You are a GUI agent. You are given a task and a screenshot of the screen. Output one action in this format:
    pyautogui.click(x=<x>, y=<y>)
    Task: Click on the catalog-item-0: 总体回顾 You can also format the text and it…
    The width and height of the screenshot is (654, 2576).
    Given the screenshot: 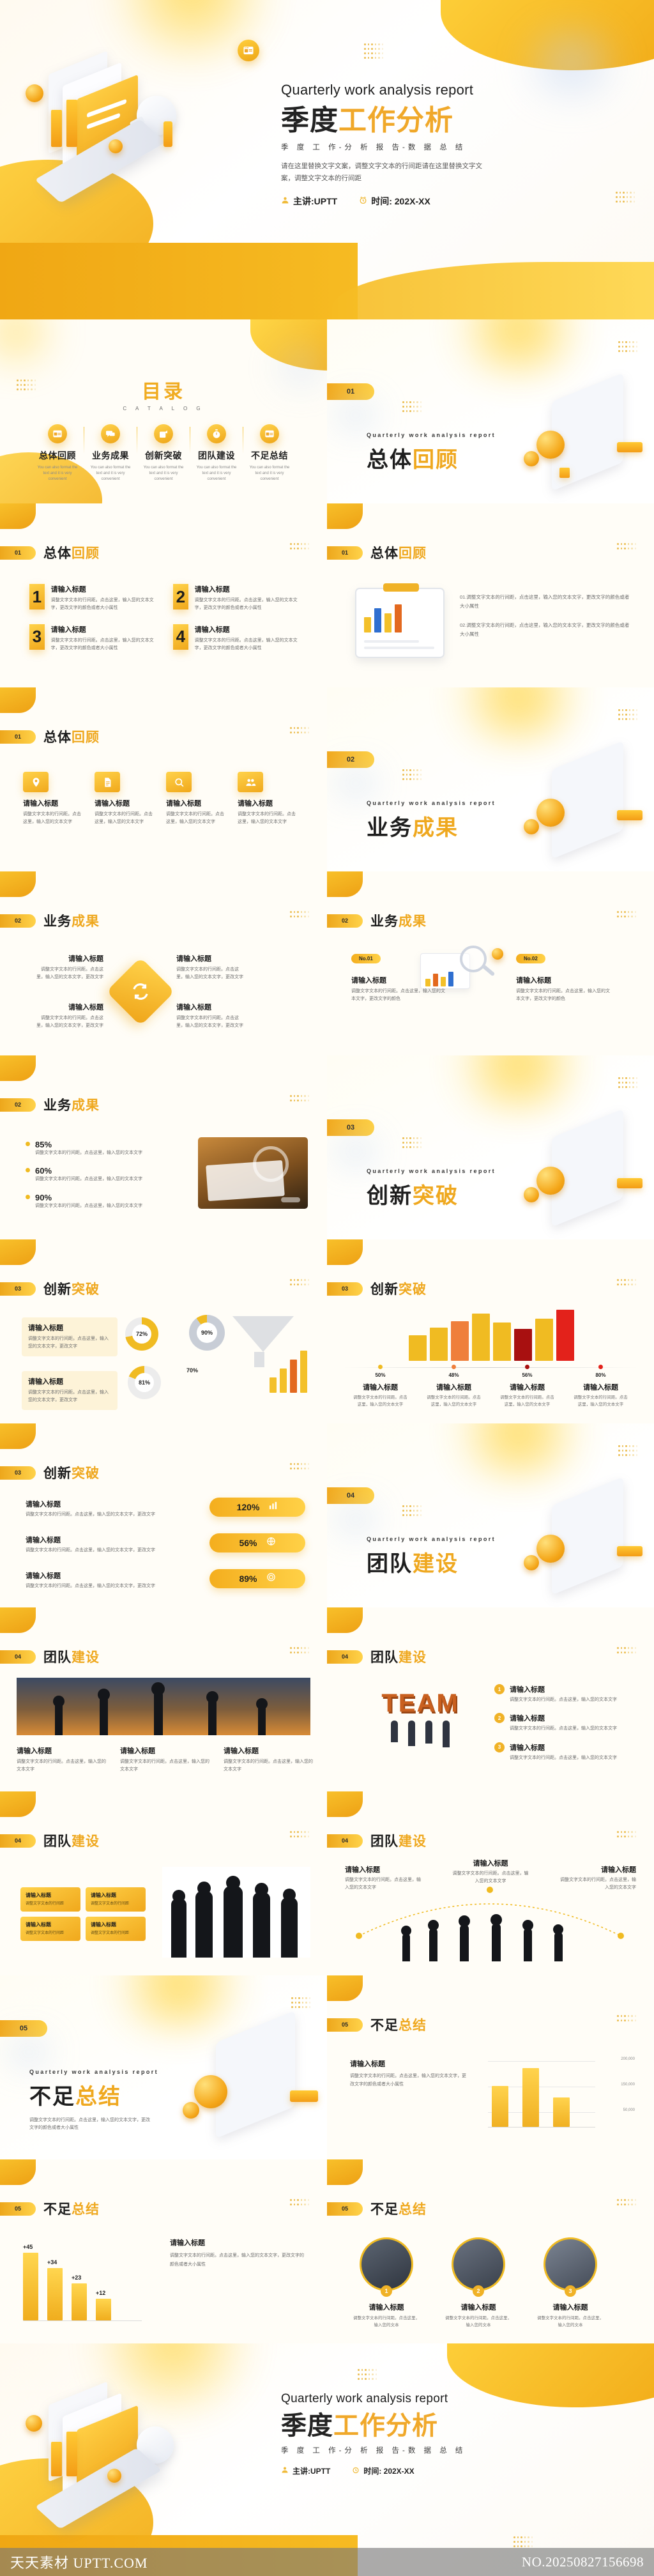 What is the action you would take?
    pyautogui.click(x=57, y=453)
    